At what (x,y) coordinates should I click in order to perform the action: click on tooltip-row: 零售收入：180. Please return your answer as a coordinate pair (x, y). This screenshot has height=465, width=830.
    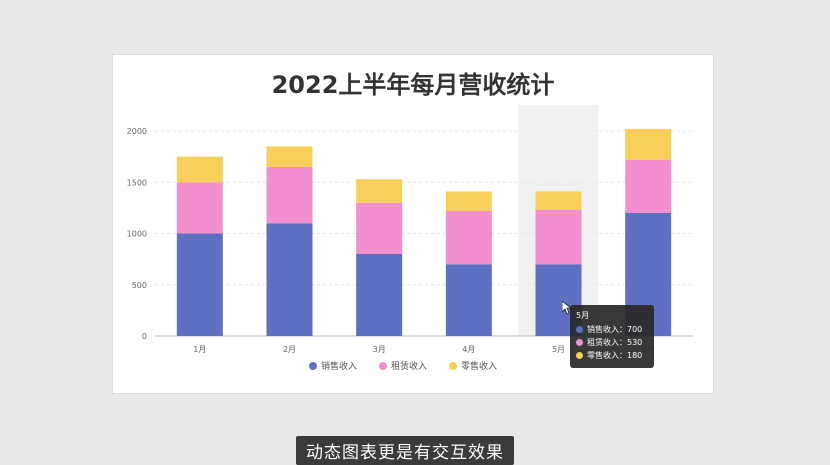
    Looking at the image, I should click on (612, 355).